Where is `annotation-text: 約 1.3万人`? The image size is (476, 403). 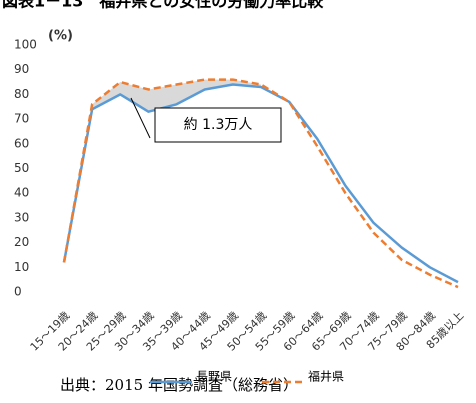
annotation-text: 約 1.3万人 is located at coordinates (218, 125).